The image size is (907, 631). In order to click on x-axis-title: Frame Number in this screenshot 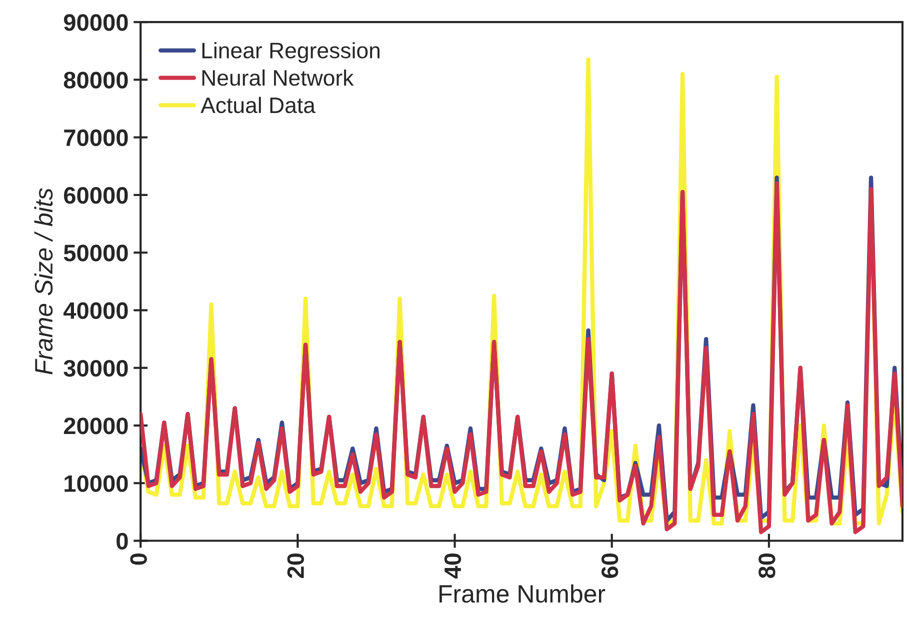, I will do `click(523, 593)`.